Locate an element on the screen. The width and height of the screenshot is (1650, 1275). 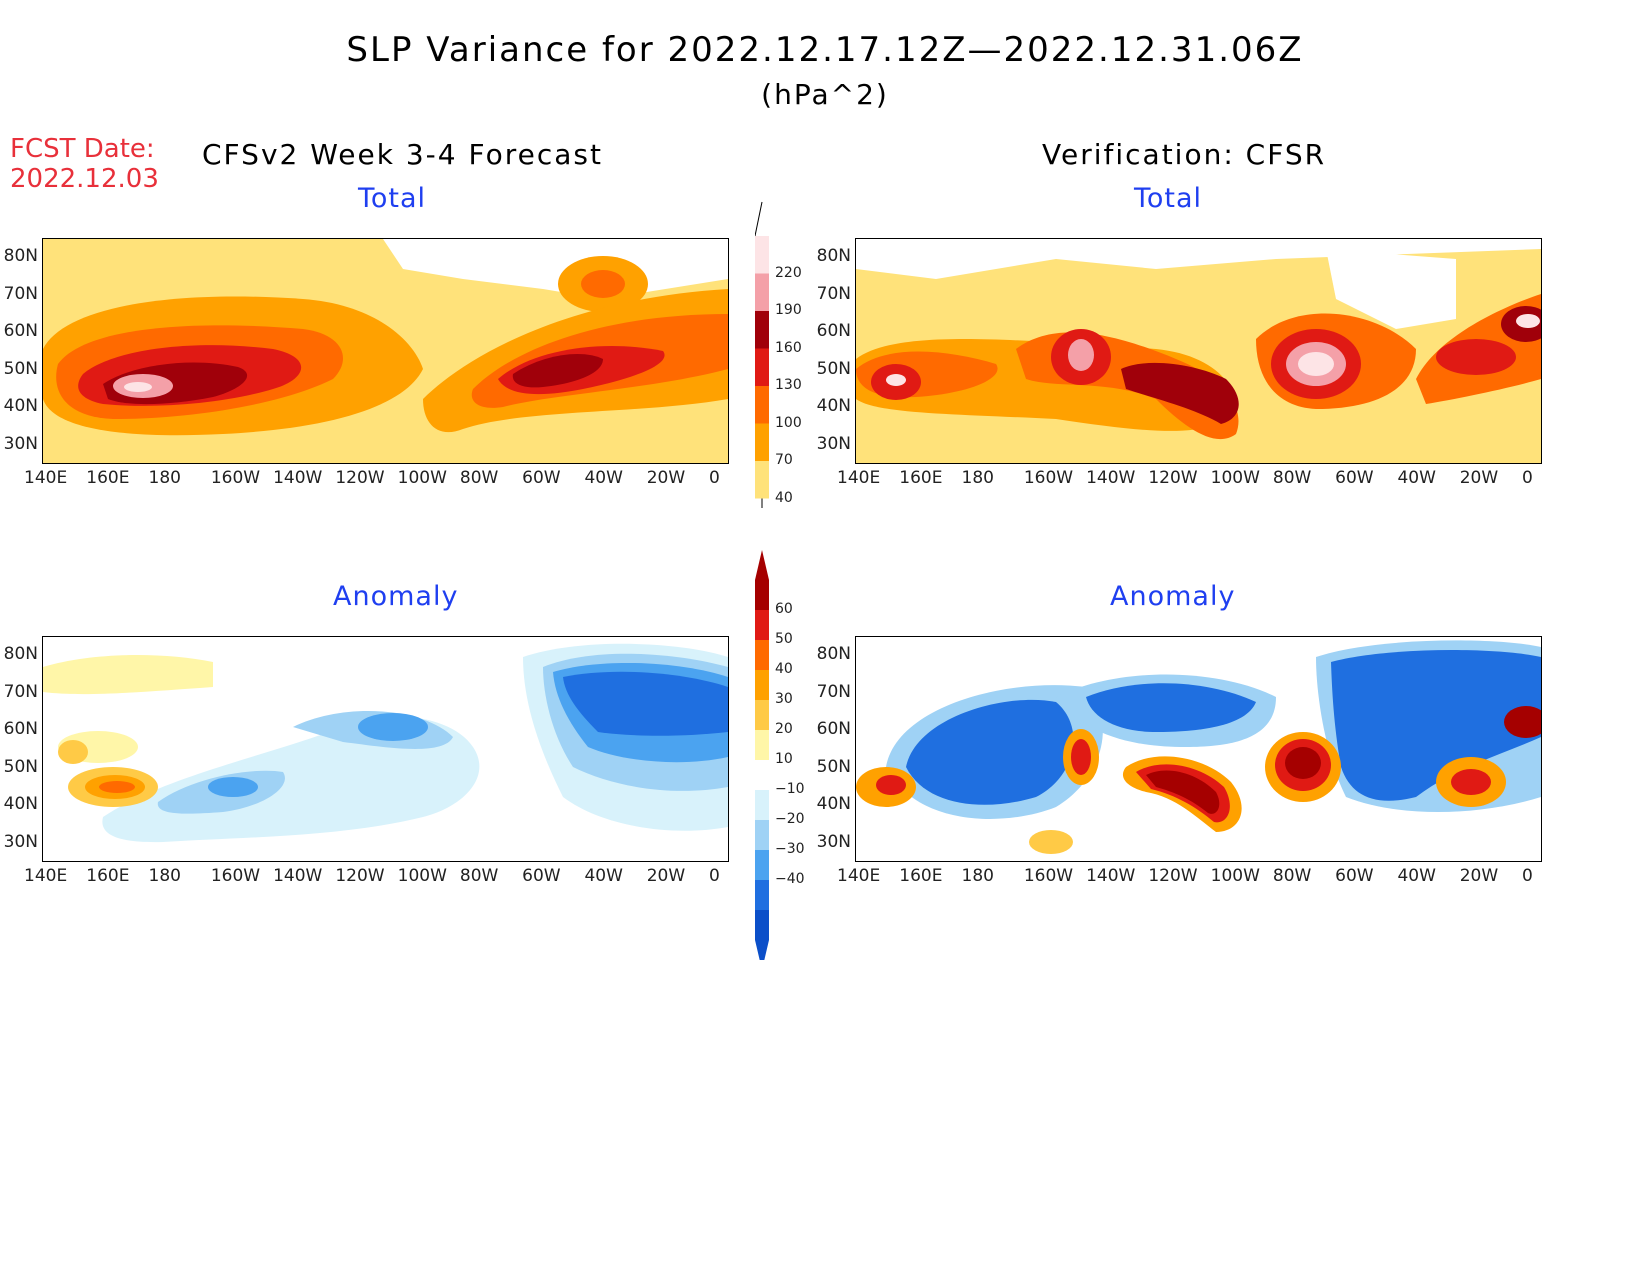
colorbar-level: −40 is located at coordinates (790, 879).